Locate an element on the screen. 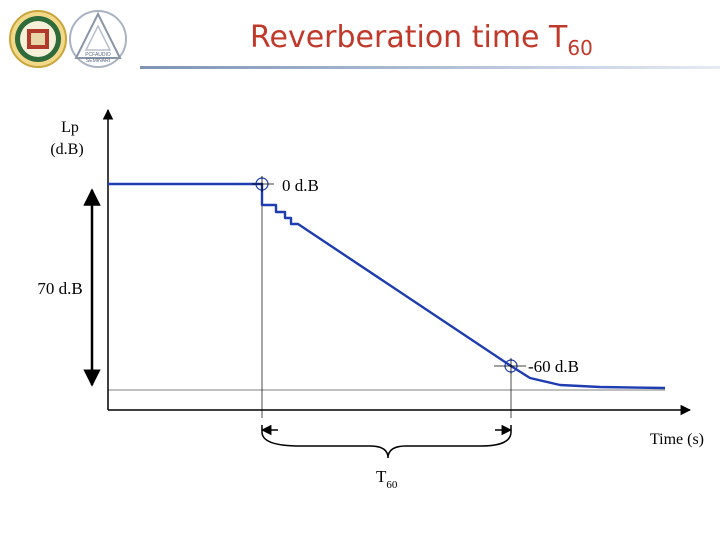 Image resolution: width=720 pixels, height=540 pixels. t60-label: T60 is located at coordinates (387, 479).